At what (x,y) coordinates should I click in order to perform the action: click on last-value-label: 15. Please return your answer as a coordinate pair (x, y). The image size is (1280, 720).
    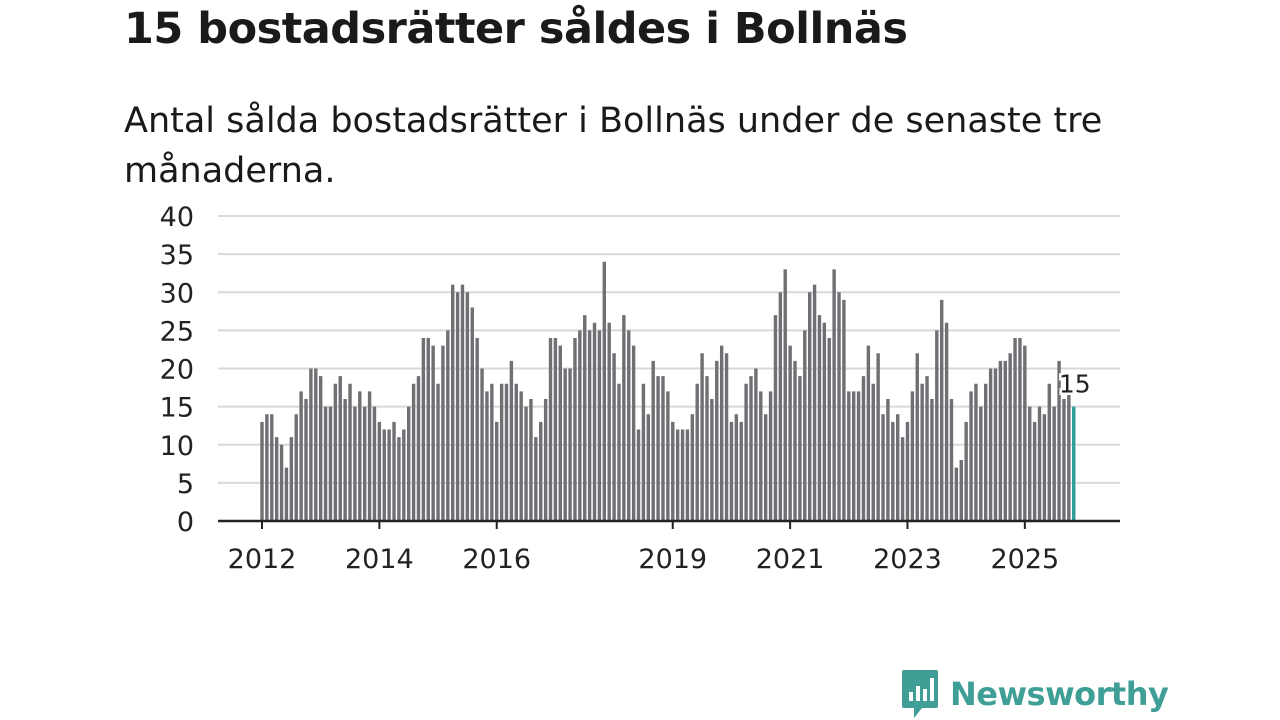
    Looking at the image, I should click on (1075, 384).